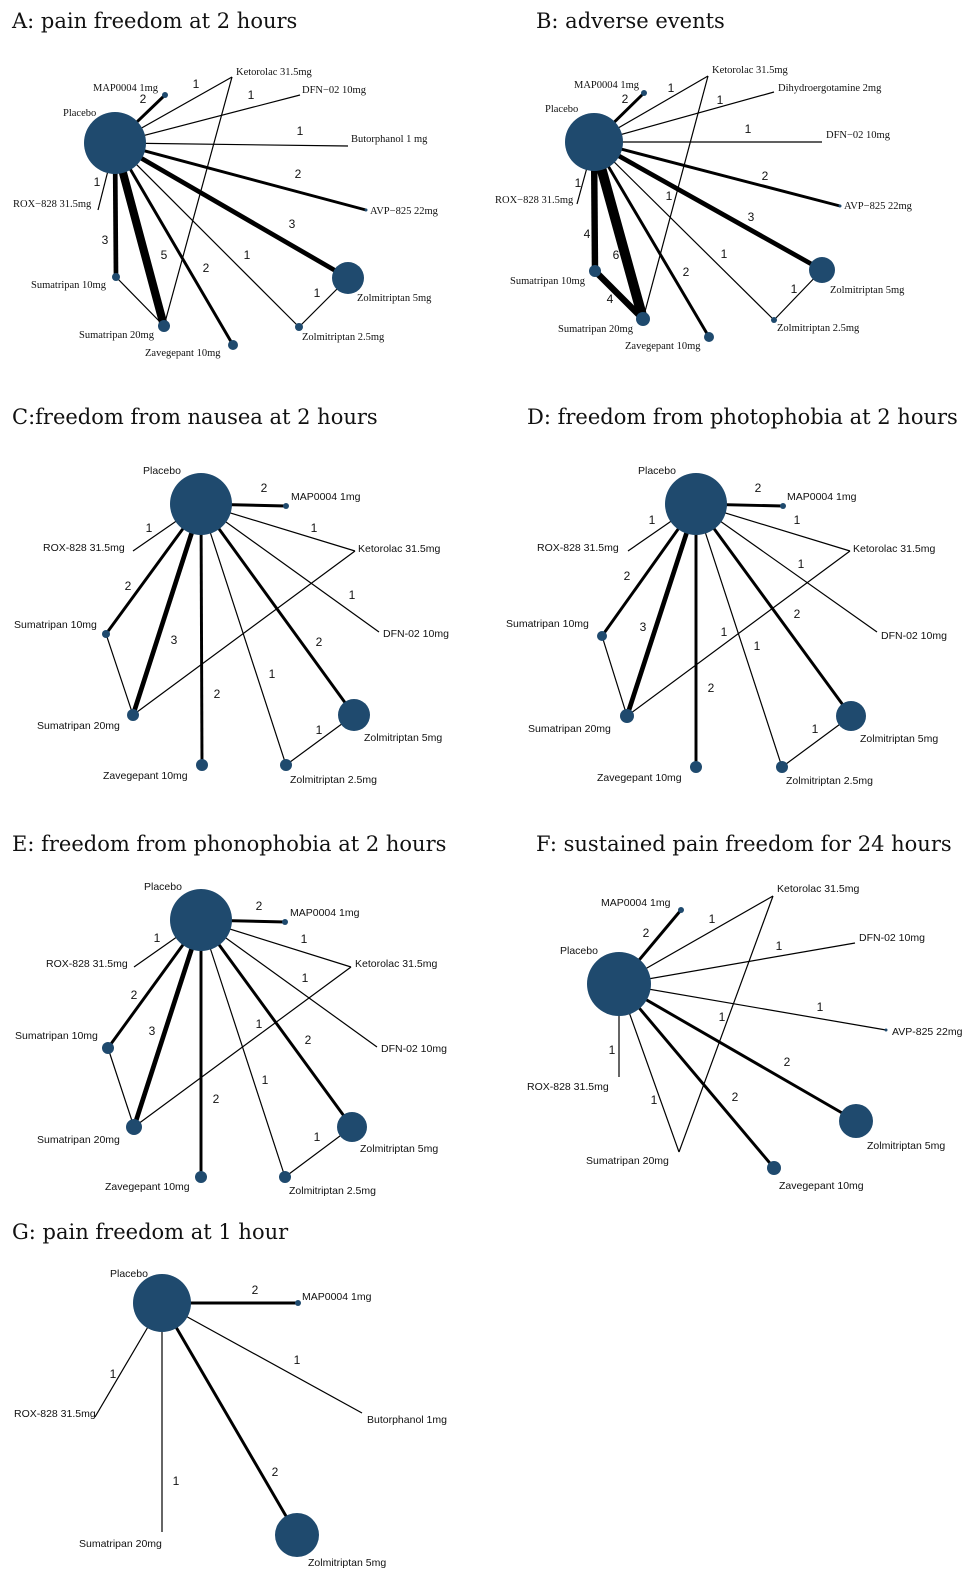  I want to click on node-label-zavegepant-10mg: Zavegepant 10mg, so click(821, 1186).